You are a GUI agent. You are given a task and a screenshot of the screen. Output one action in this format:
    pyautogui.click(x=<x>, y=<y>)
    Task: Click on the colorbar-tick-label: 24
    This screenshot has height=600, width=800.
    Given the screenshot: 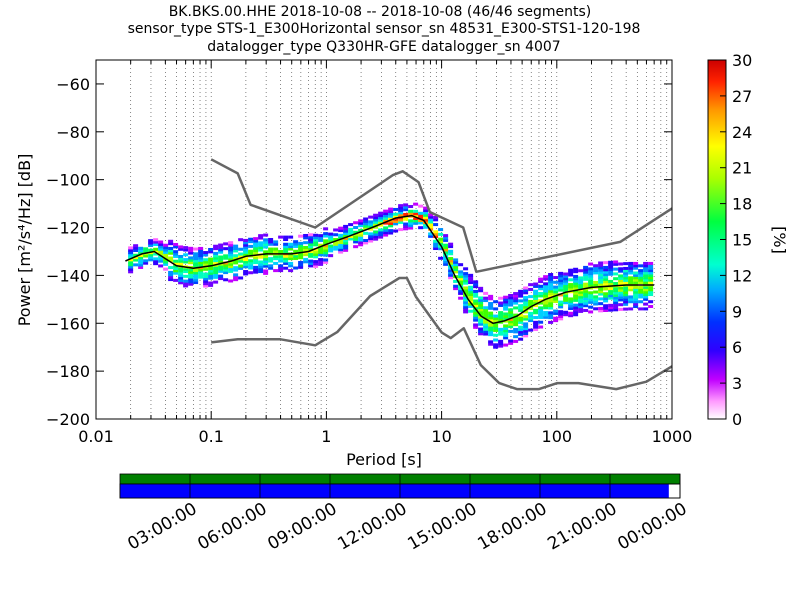 What is the action you would take?
    pyautogui.click(x=742, y=132)
    